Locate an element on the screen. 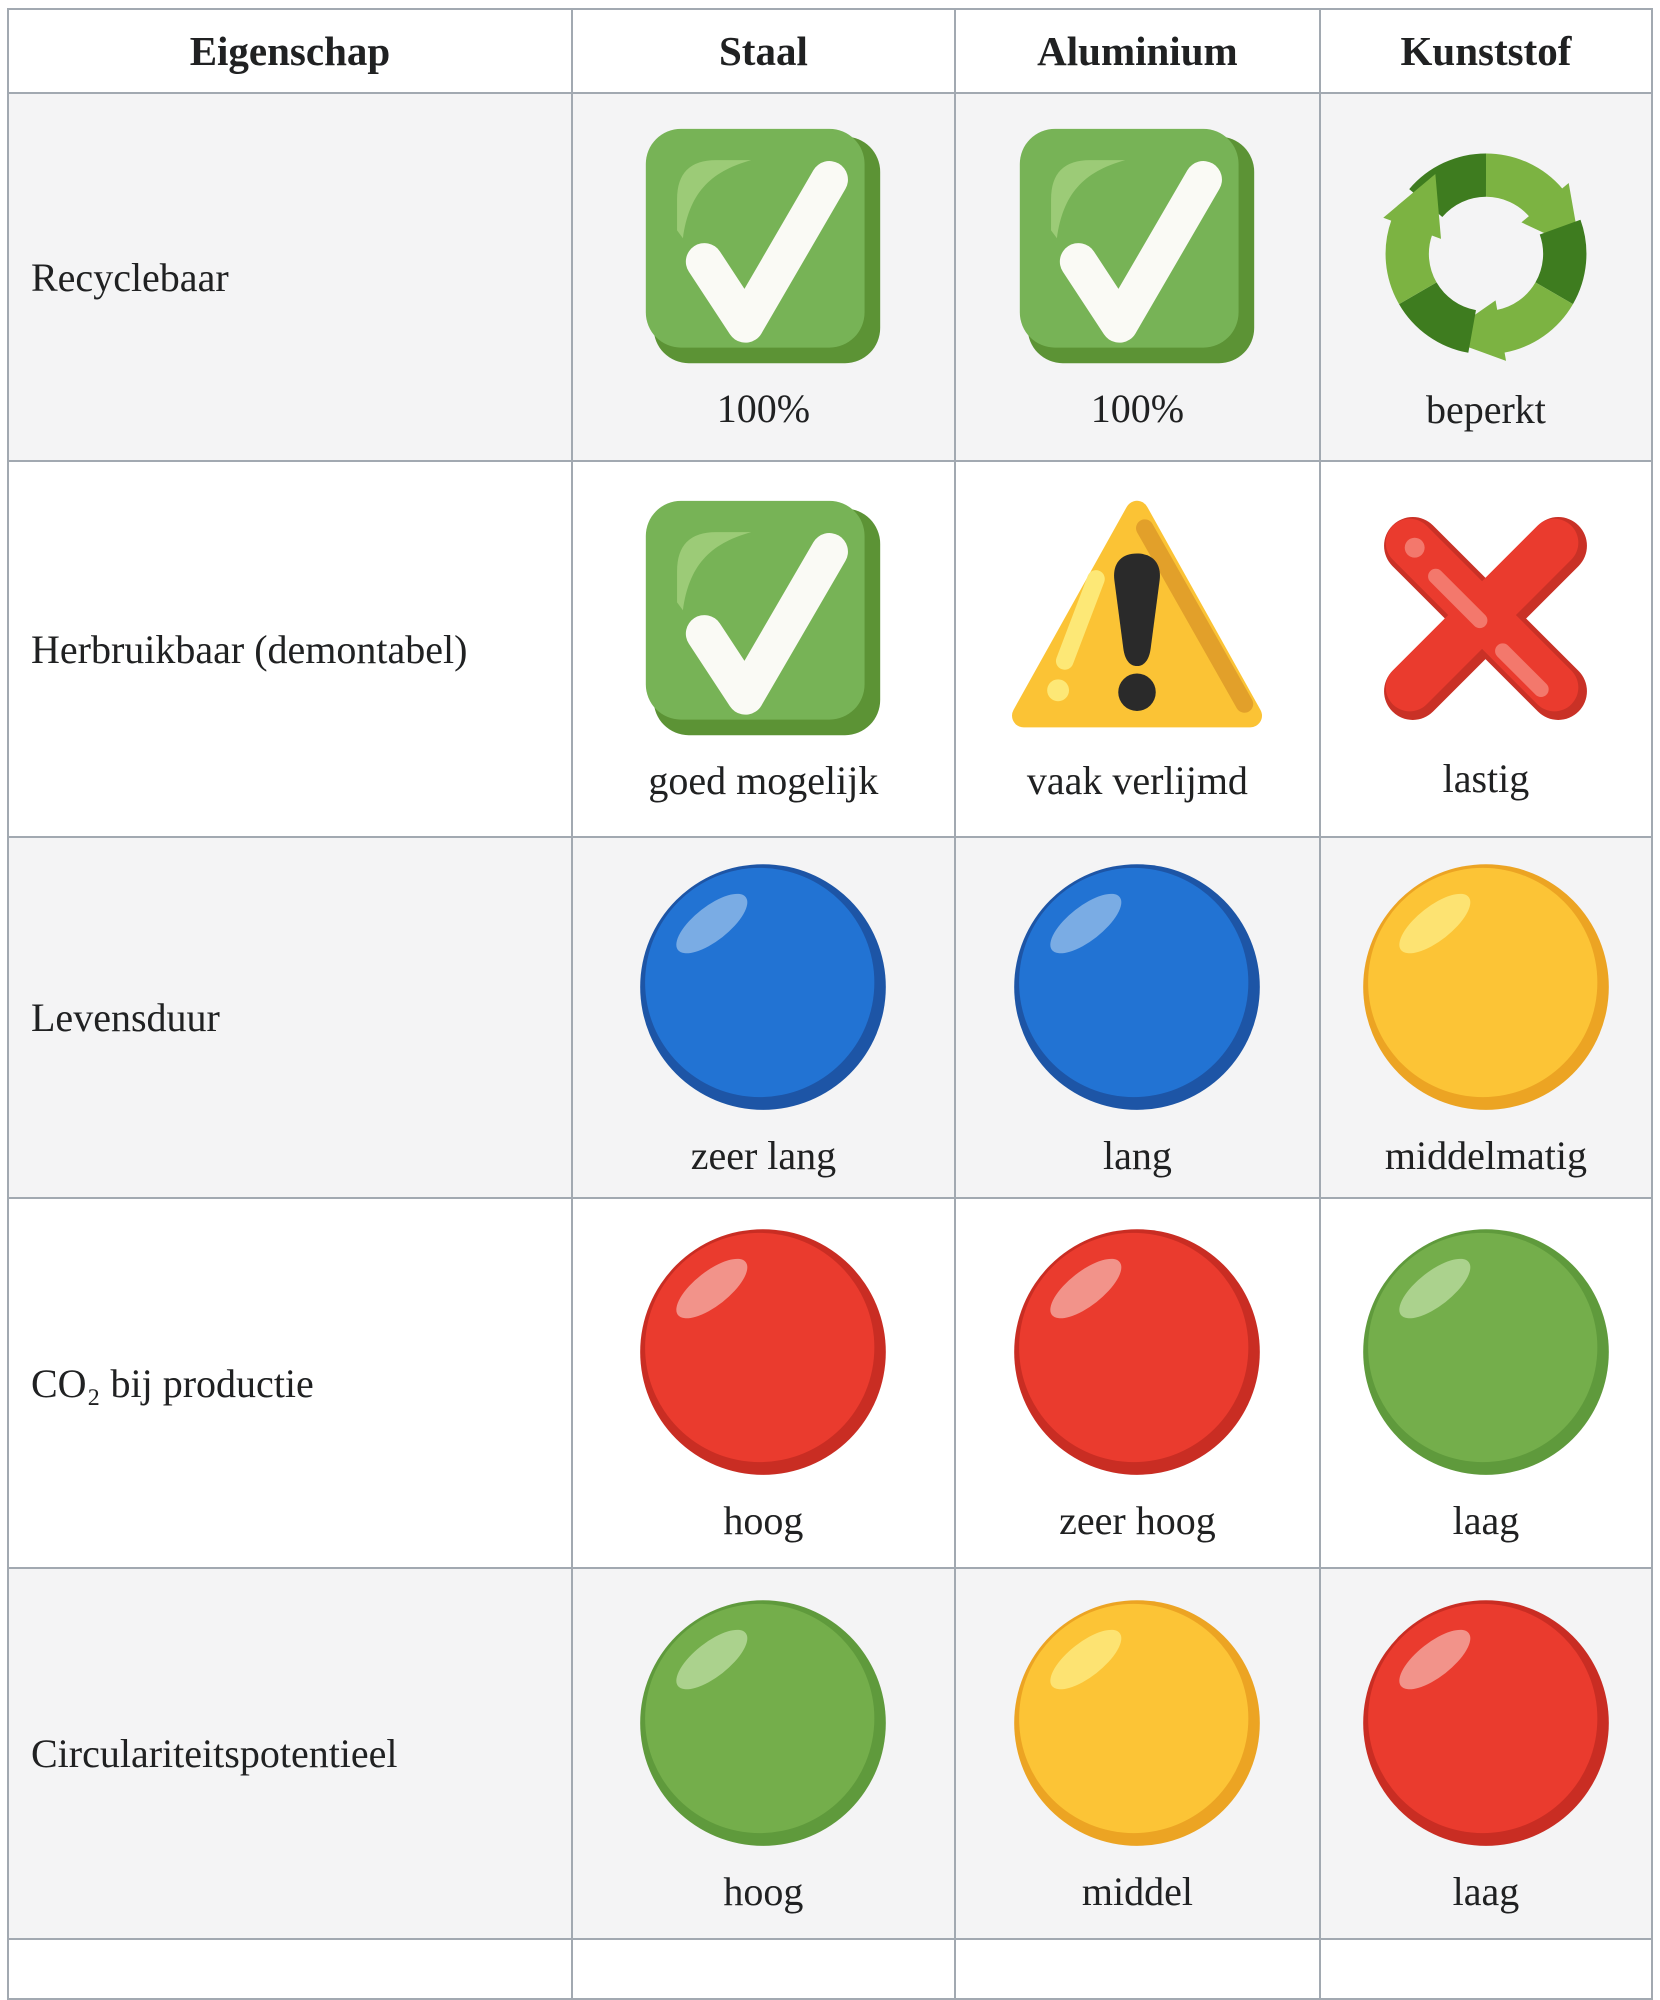 This screenshot has height=2000, width=1660. table-cell: middel is located at coordinates (1137, 1753).